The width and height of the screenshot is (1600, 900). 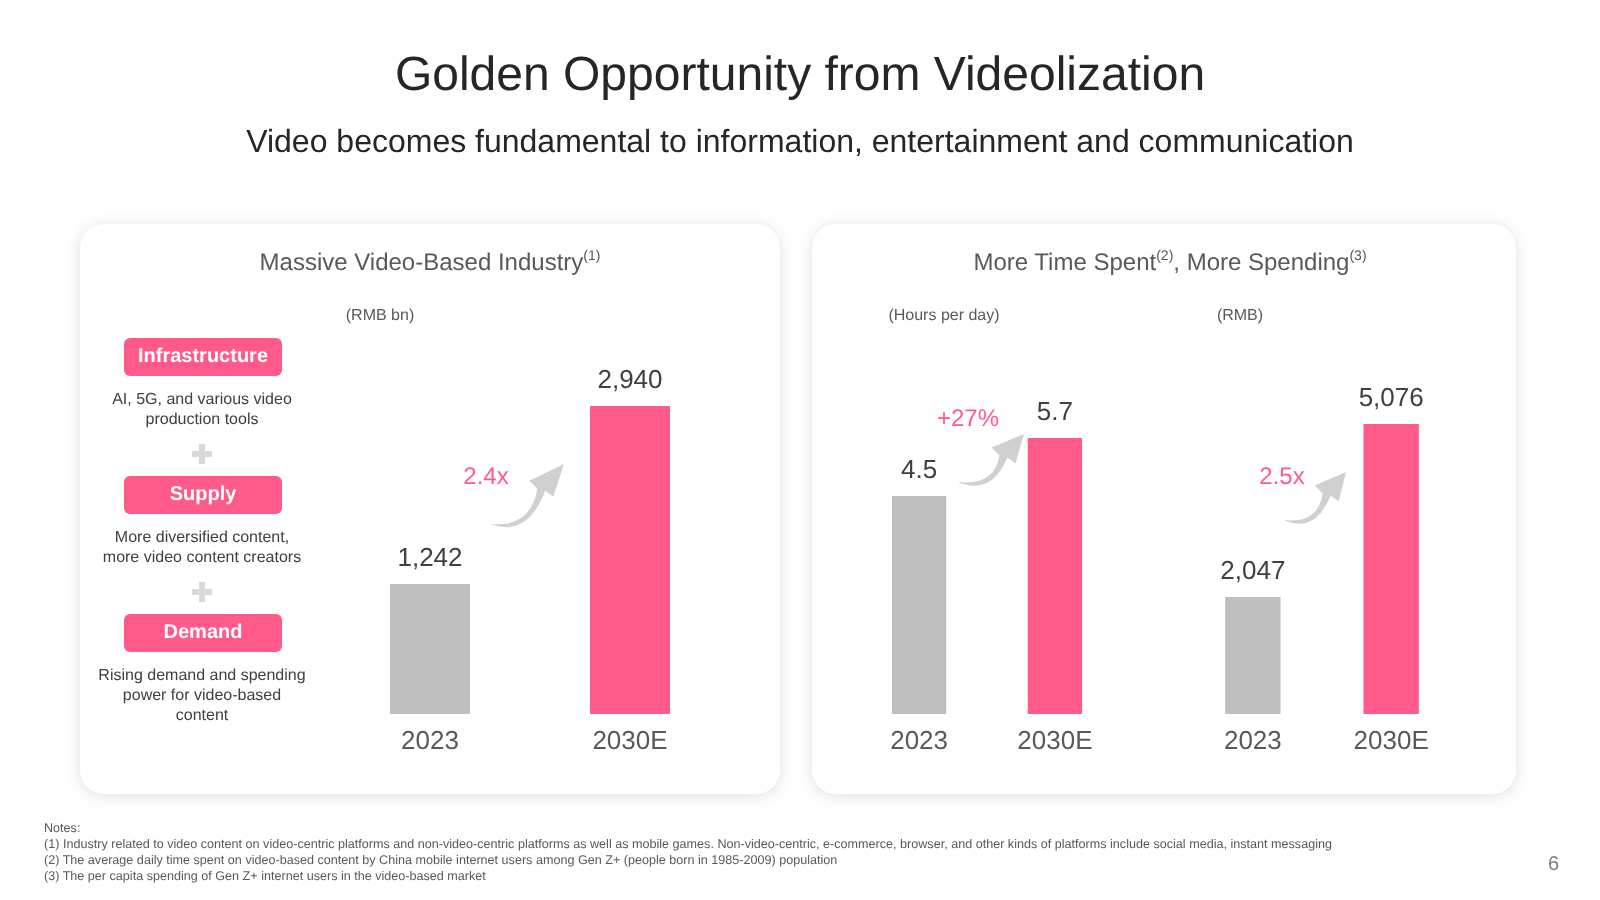 I want to click on chart-title: More Time Spent$^{(2)}$, More Spending$^{(3)}$, so click(x=1170, y=262).